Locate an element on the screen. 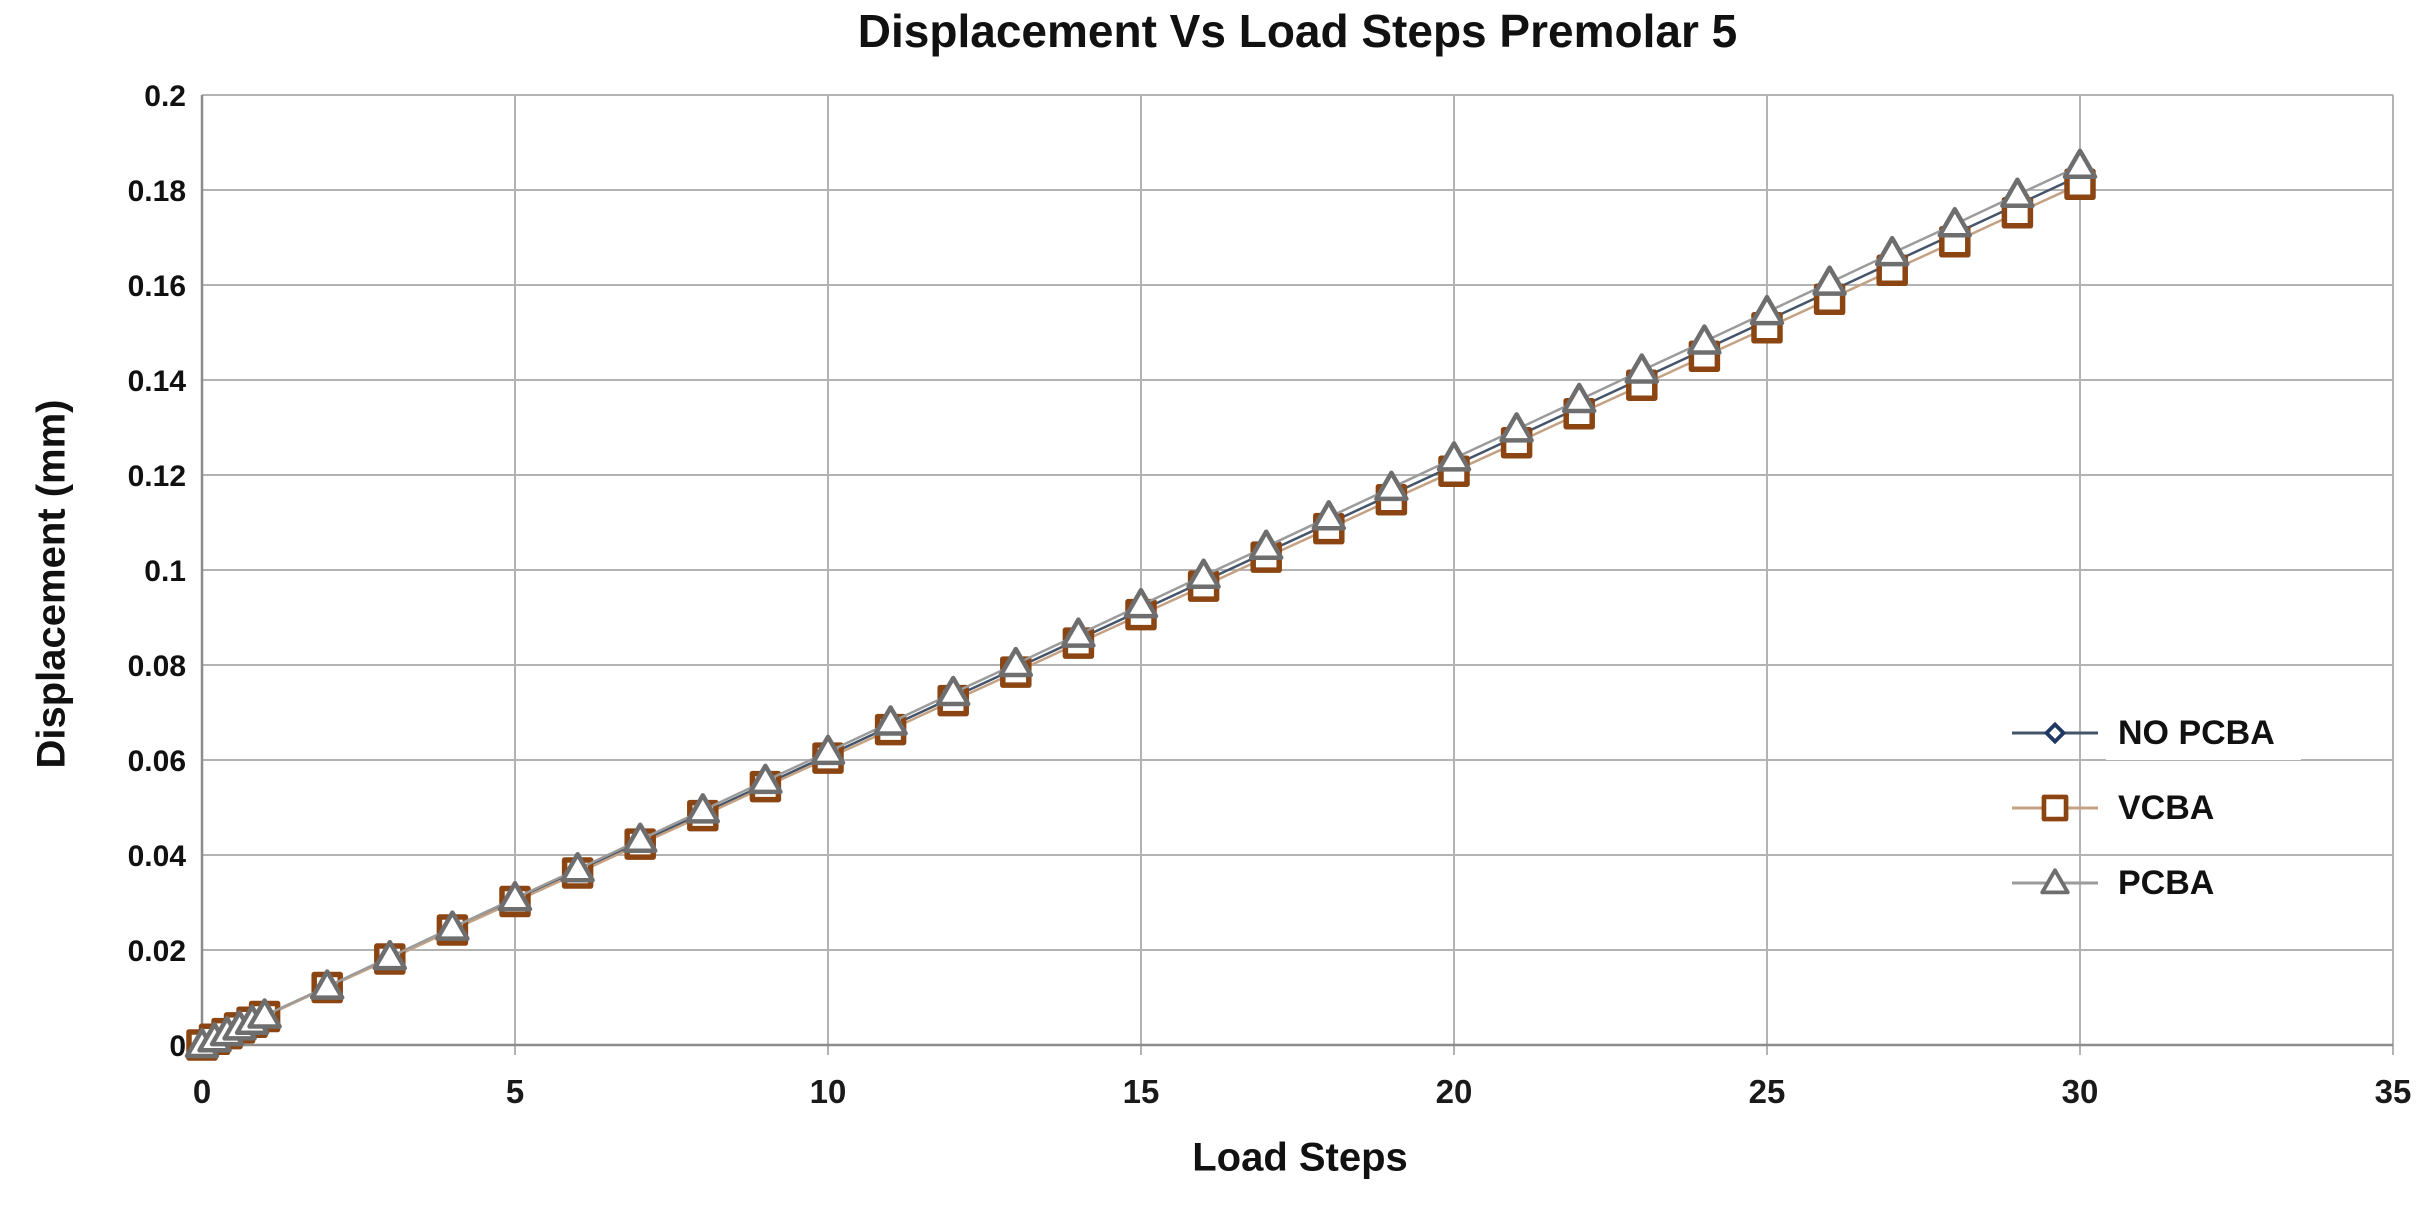 The height and width of the screenshot is (1206, 2424). x-tick-label: 35 is located at coordinates (2393, 1091).